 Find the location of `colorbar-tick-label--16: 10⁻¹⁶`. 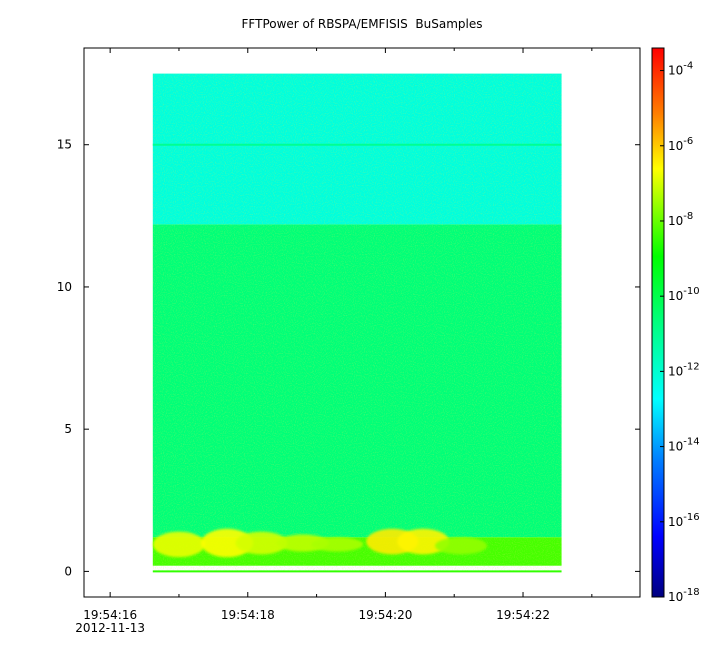

colorbar-tick-label--16: 10⁻¹⁶ is located at coordinates (684, 520).